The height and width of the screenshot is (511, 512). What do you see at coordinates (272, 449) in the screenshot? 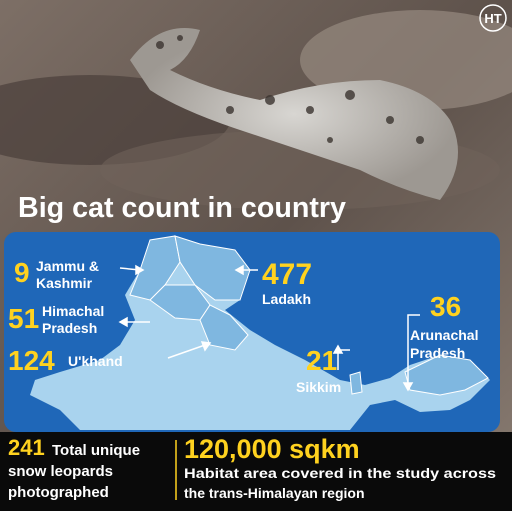
I see `footer-figure: 120,000 sqkm` at bounding box center [272, 449].